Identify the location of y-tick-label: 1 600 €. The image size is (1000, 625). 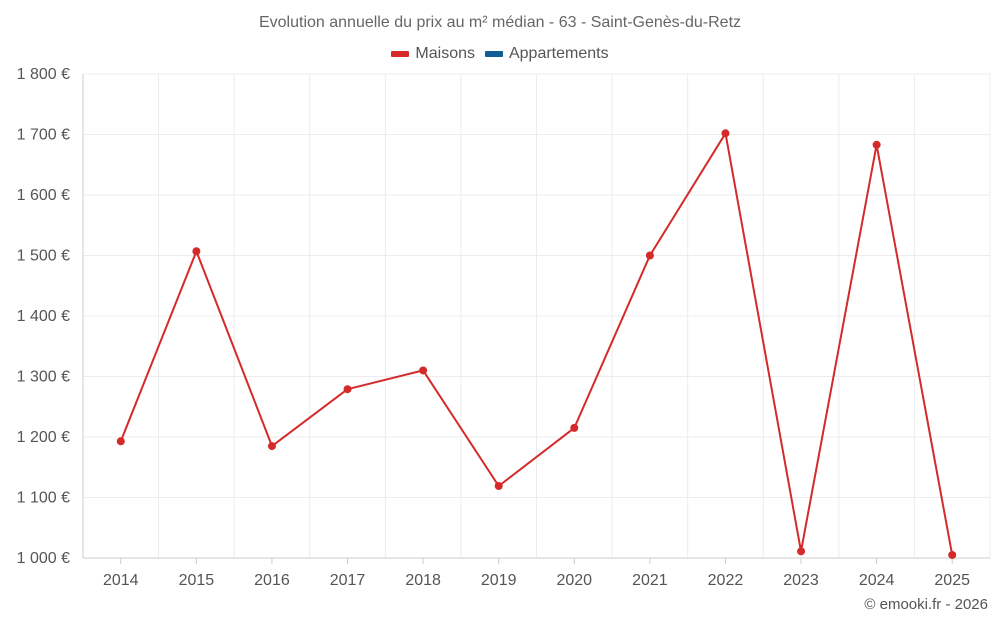
(43, 195).